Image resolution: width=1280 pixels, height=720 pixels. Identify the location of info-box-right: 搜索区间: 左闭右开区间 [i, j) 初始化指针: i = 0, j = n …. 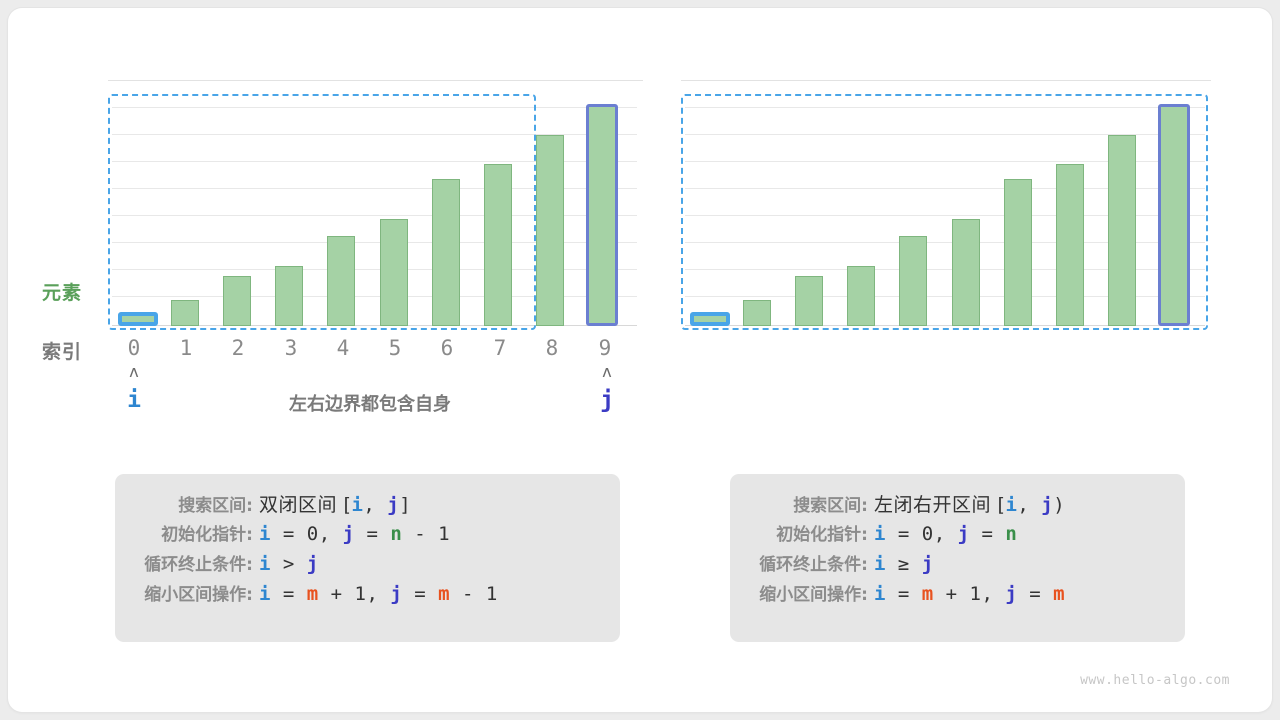
(957, 558).